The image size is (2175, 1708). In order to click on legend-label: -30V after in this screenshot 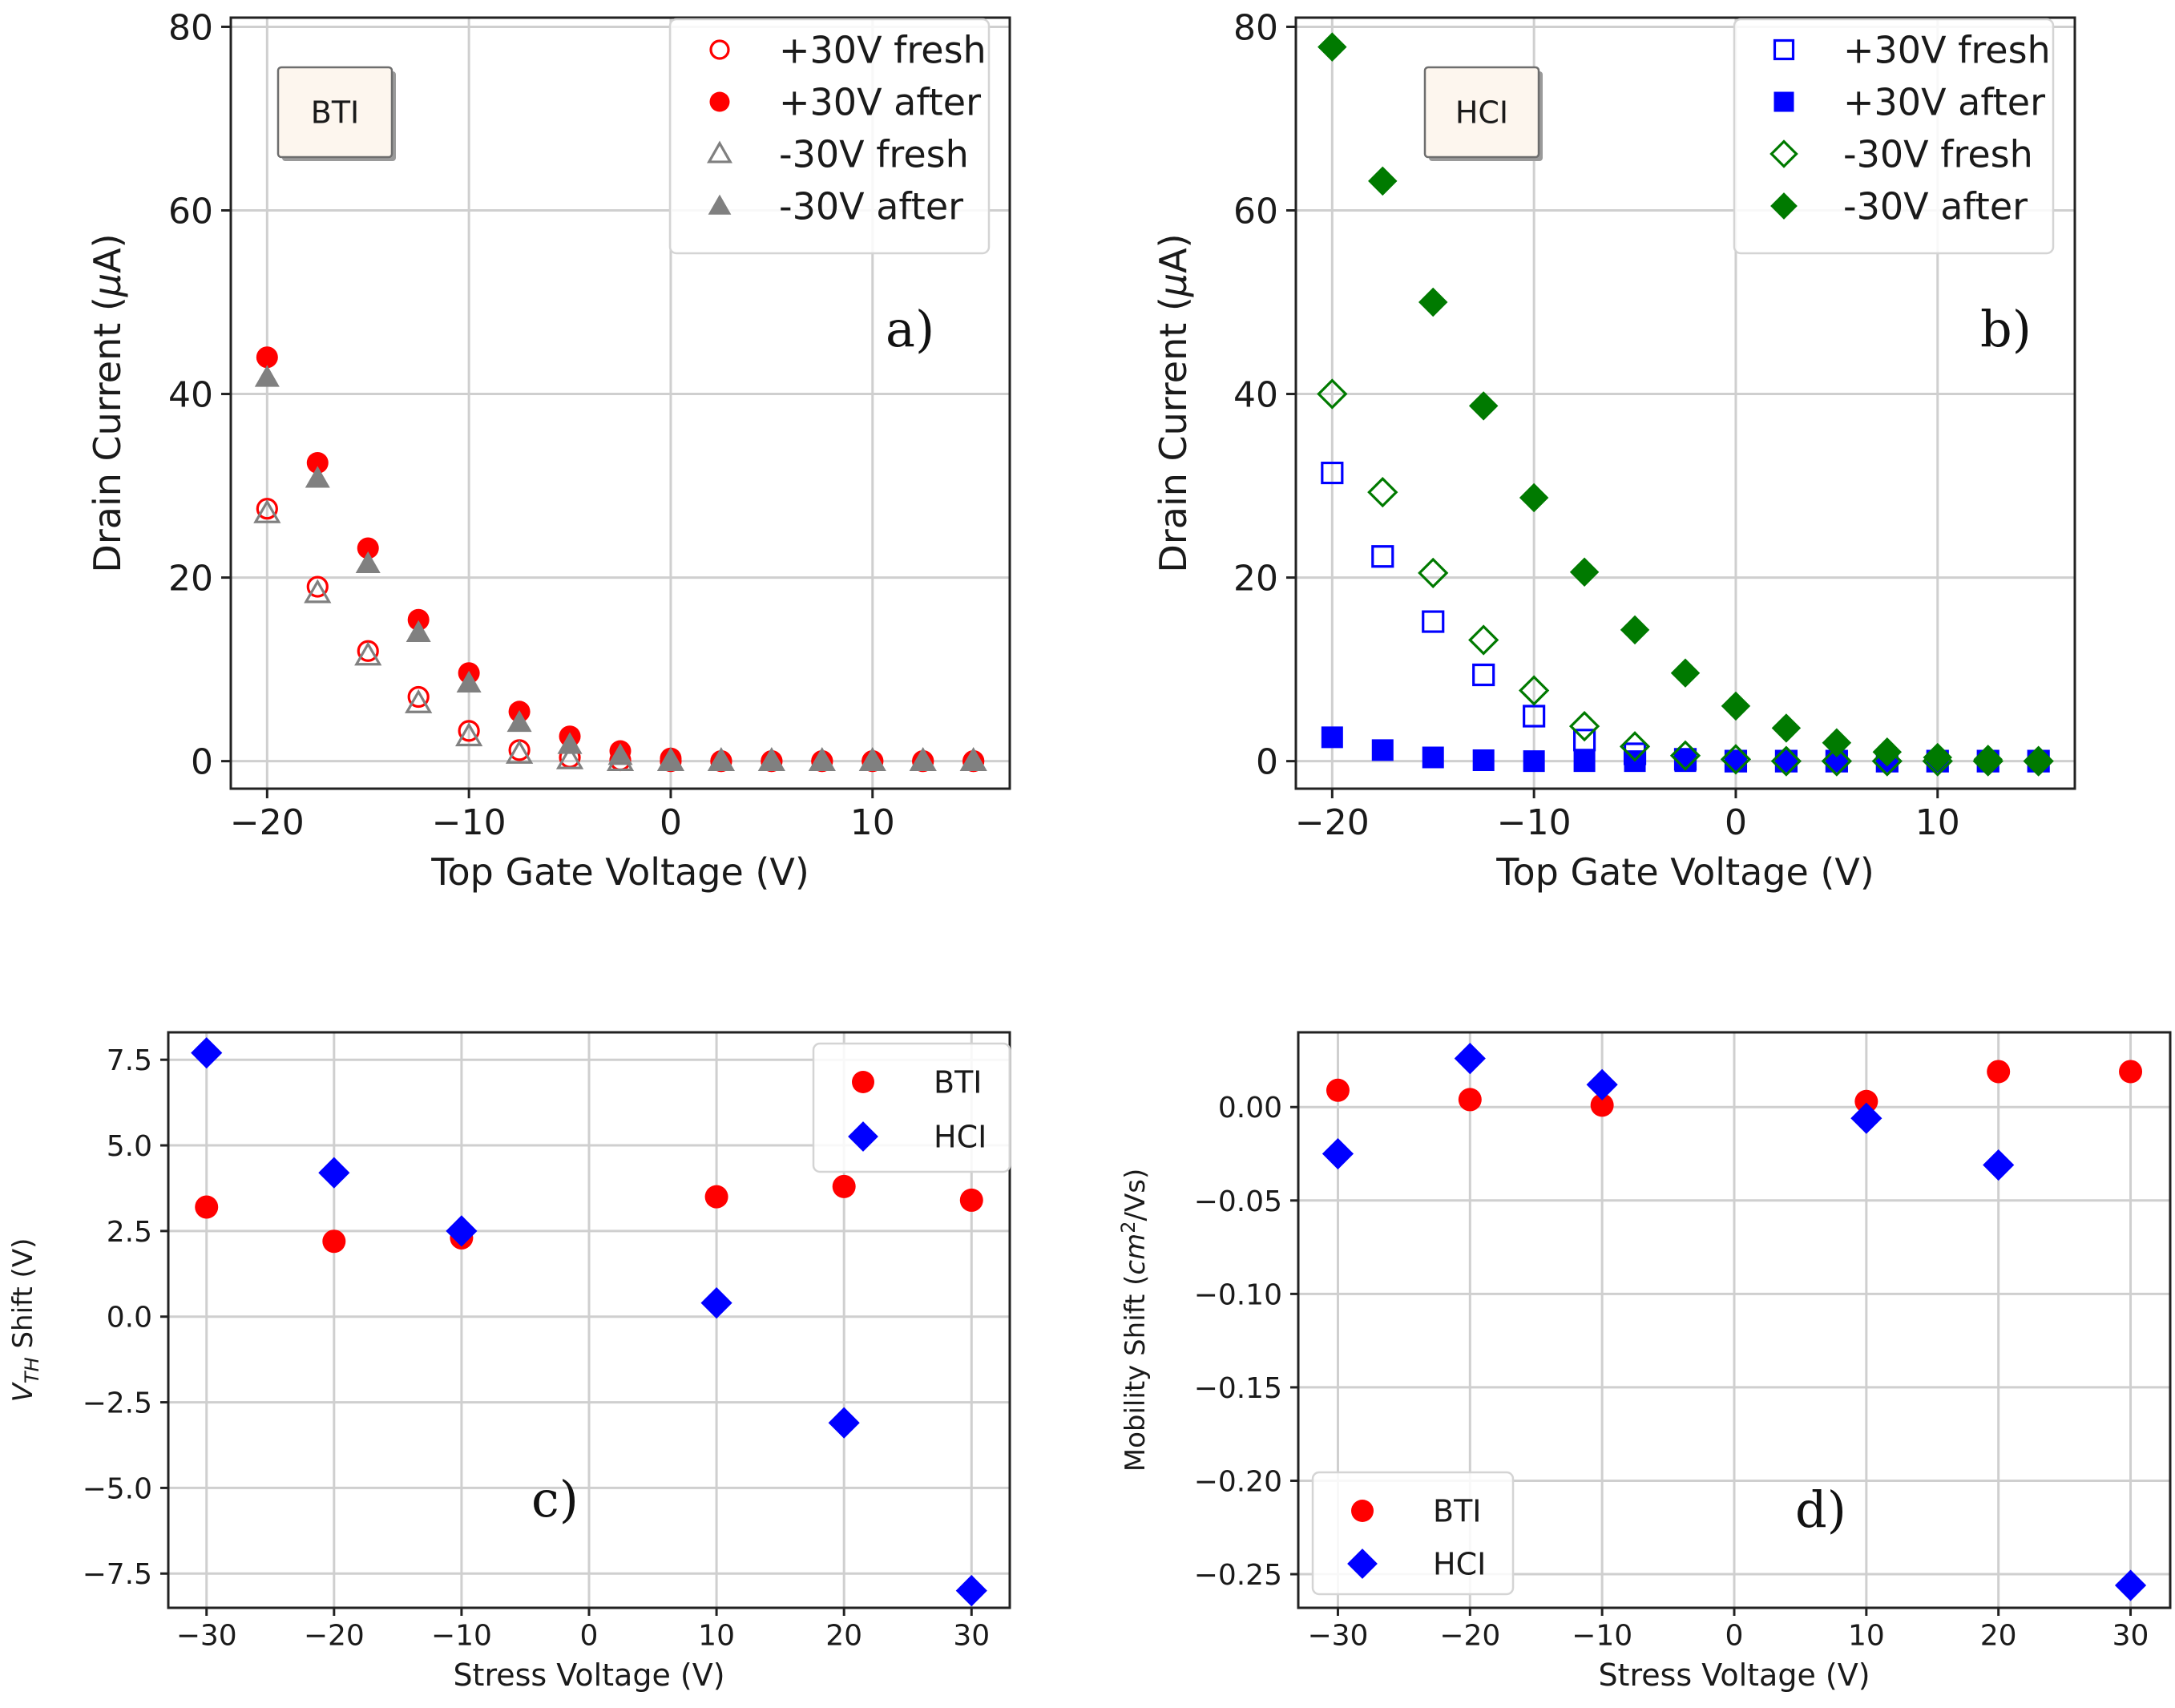, I will do `click(1936, 206)`.